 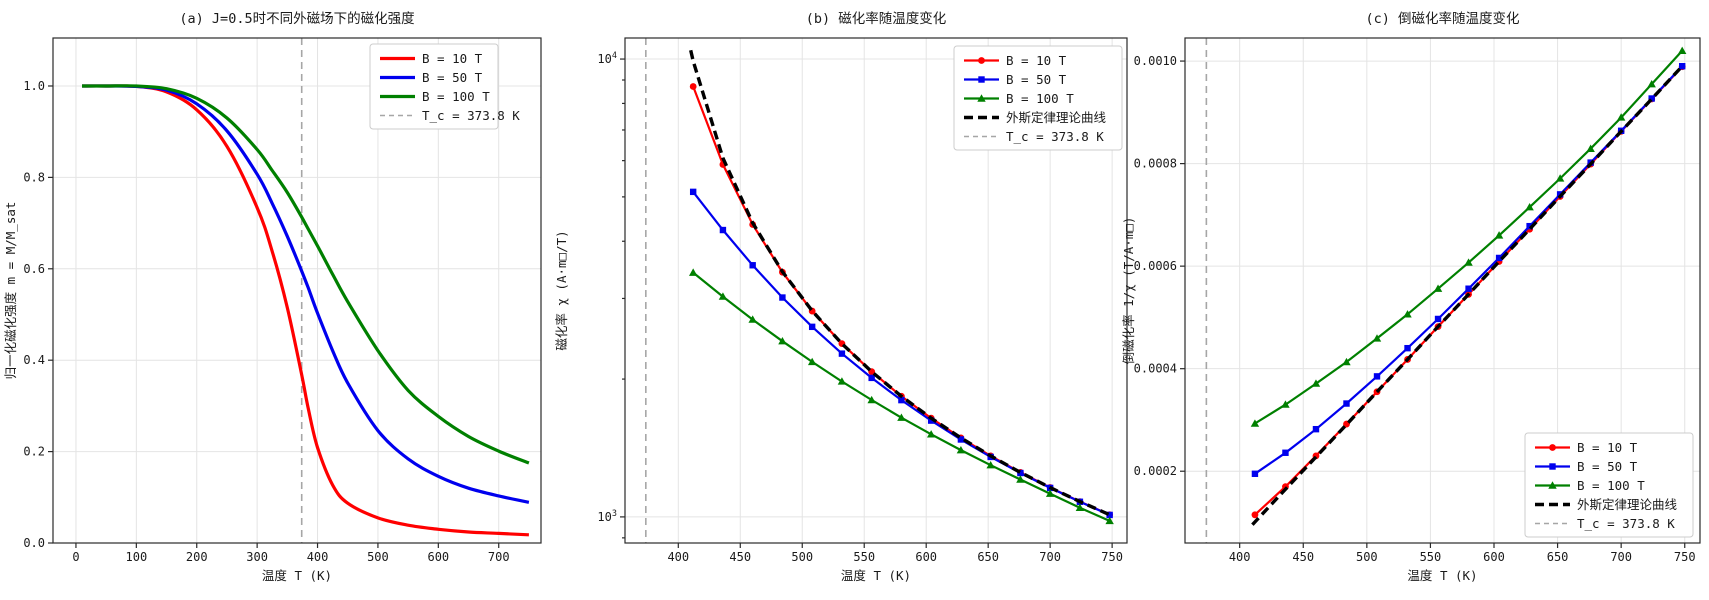 I want to click on y-tick-label: 0.0002, so click(x=1155, y=471).